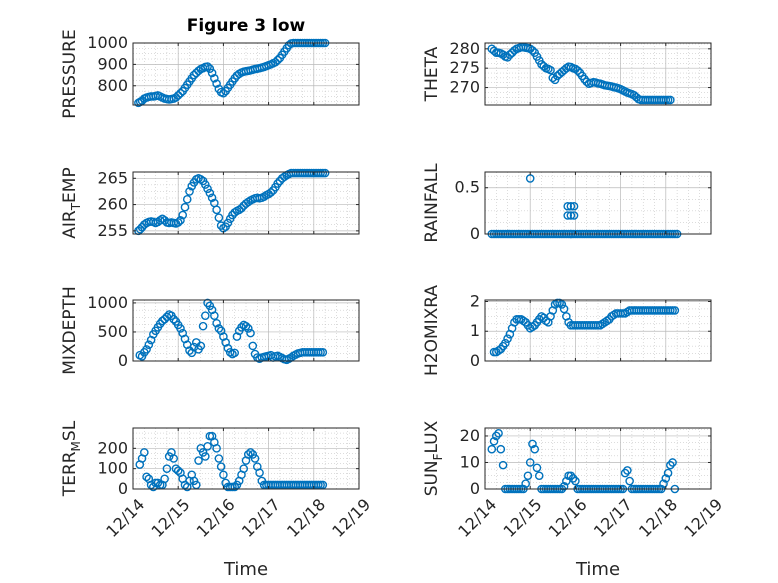 The height and width of the screenshot is (583, 778). I want to click on y-tick-label: 270, so click(464, 87).